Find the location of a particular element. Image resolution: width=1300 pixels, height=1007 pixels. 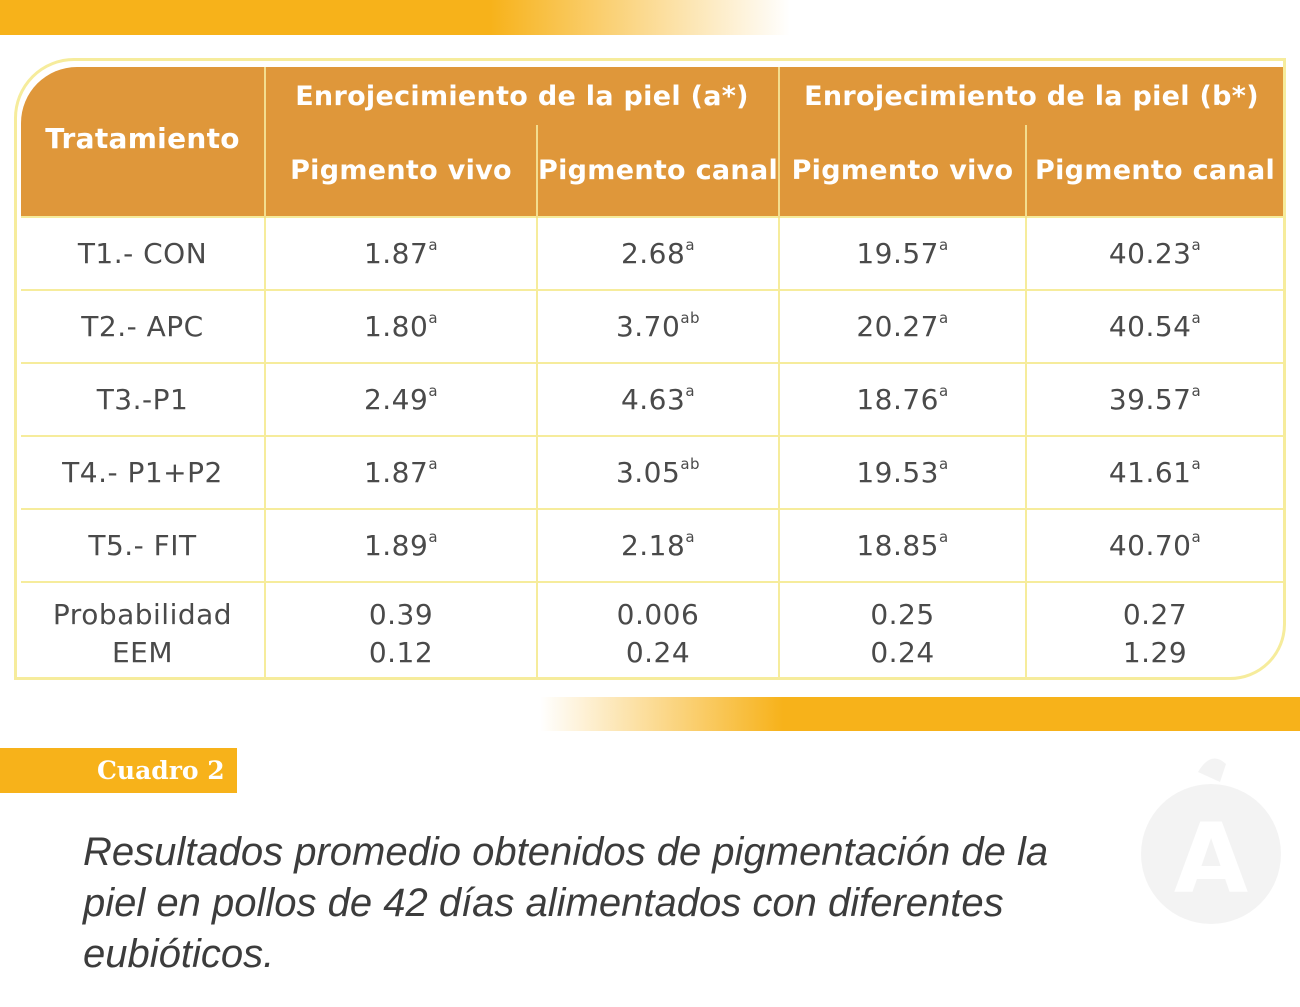

caption-label: Cuadro 2 is located at coordinates (118, 770).